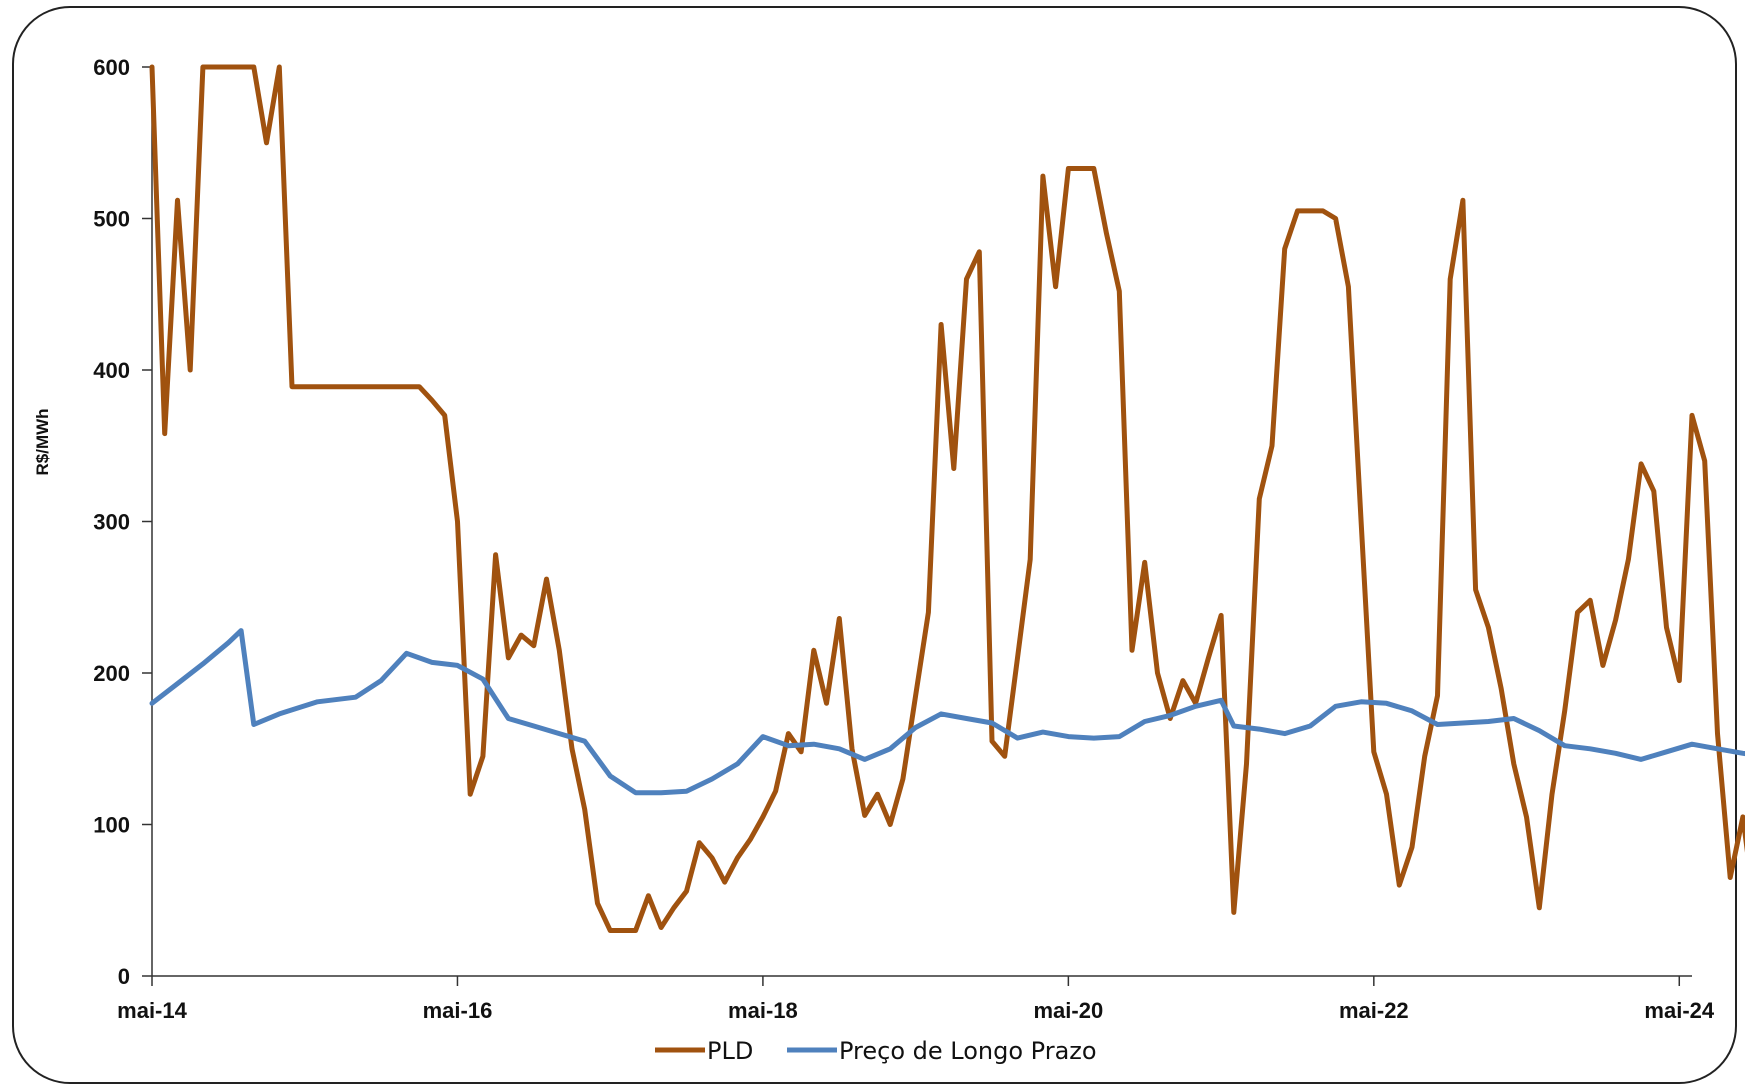 The image size is (1745, 1090). I want to click on x-tick-label: mai-14, so click(152, 1010).